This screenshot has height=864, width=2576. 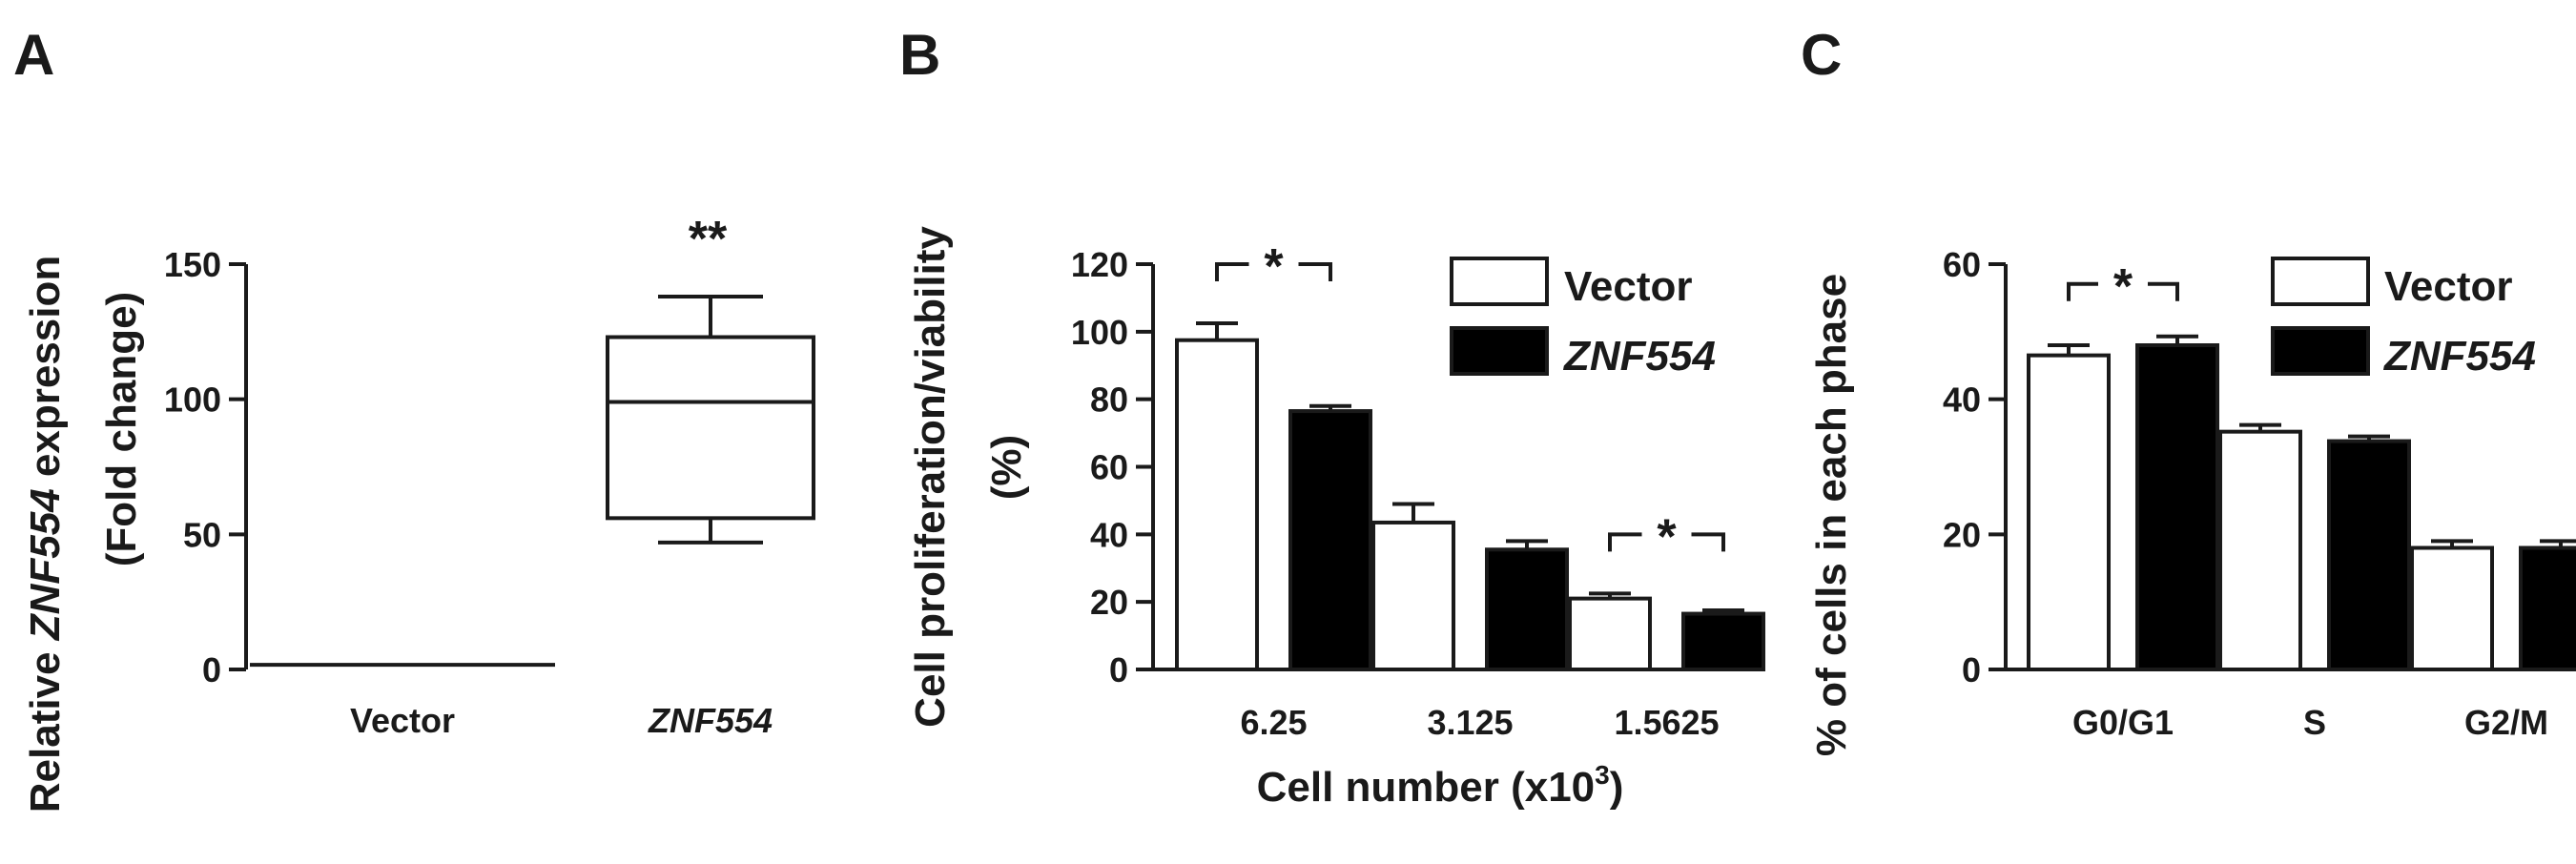 I want to click on panel-b-x-tick-labels: 6.25 3.125 1.5625, so click(x=1479, y=722).